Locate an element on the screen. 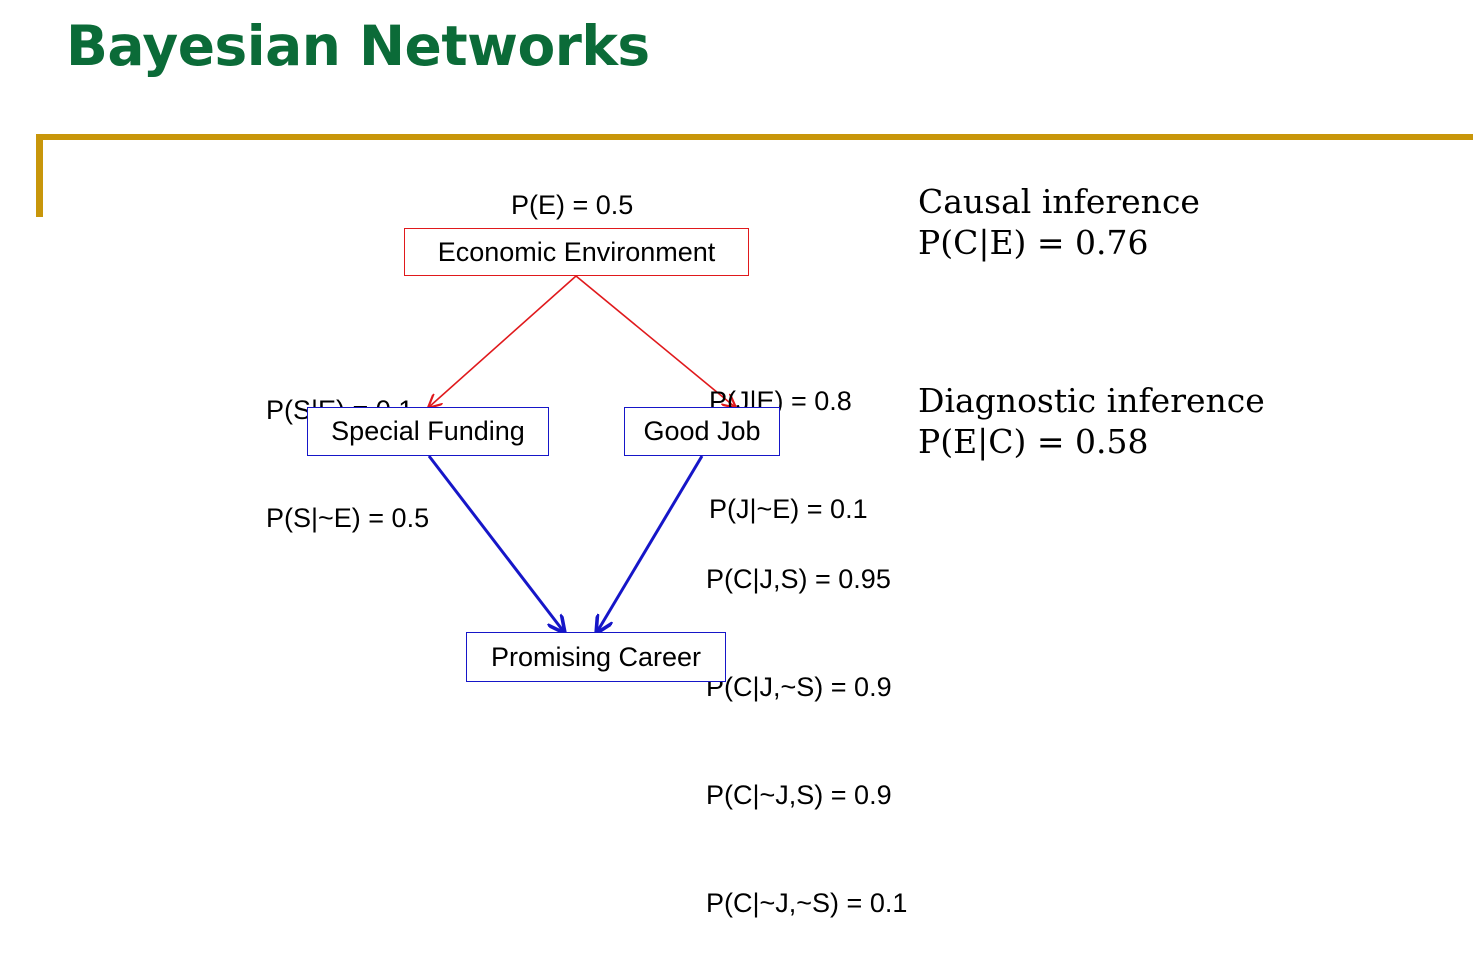 The height and width of the screenshot is (957, 1473). cpt-row: P(S|~E) = 0.5 is located at coordinates (348, 518).